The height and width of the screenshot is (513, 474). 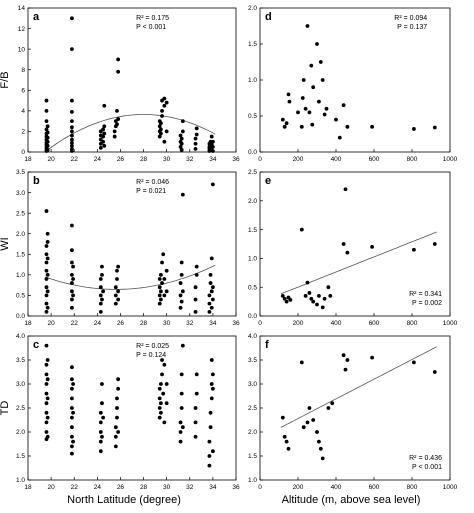 I want to click on panel-letter: f, so click(x=267, y=345).